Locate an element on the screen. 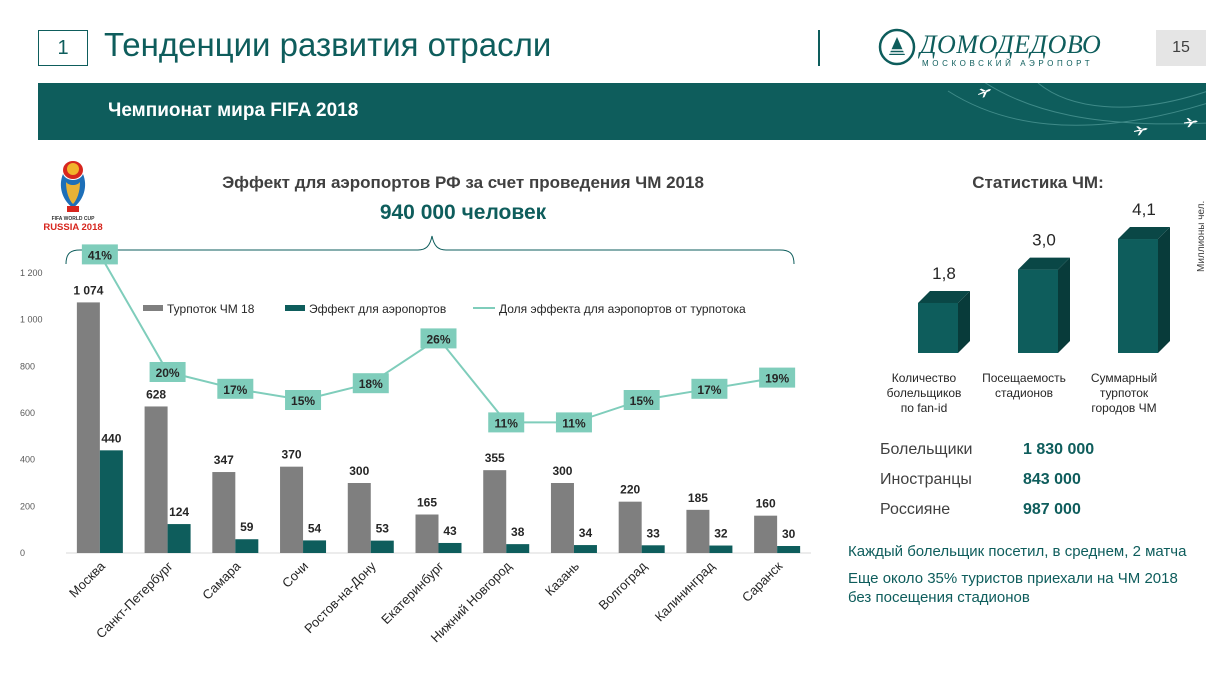  slide-number-box: 1 is located at coordinates (63, 48).